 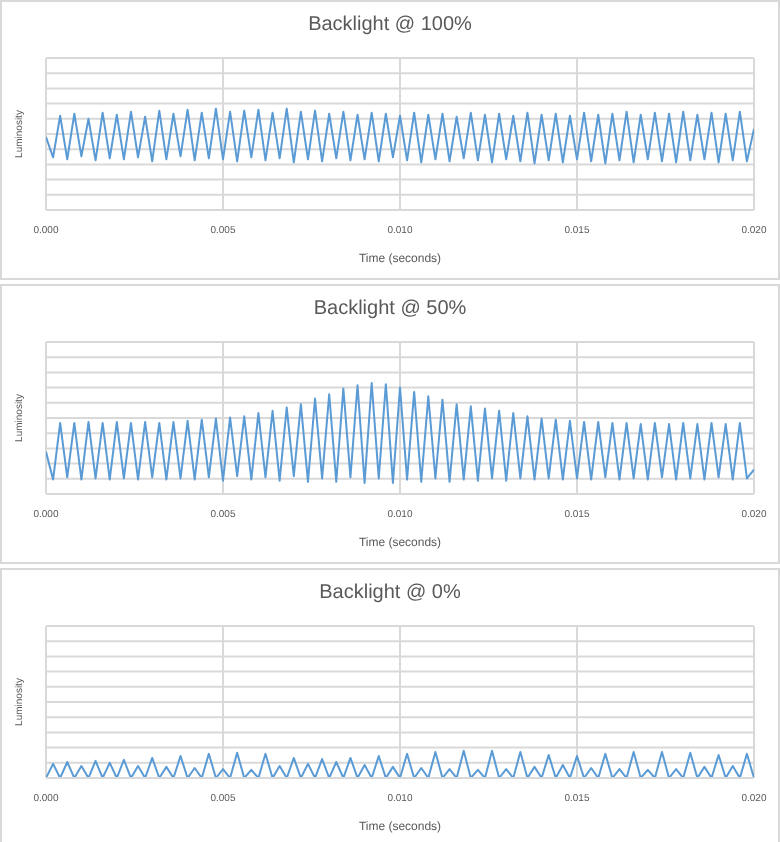 What do you see at coordinates (390, 309) in the screenshot?
I see `chart-title: Backlight @ 50%` at bounding box center [390, 309].